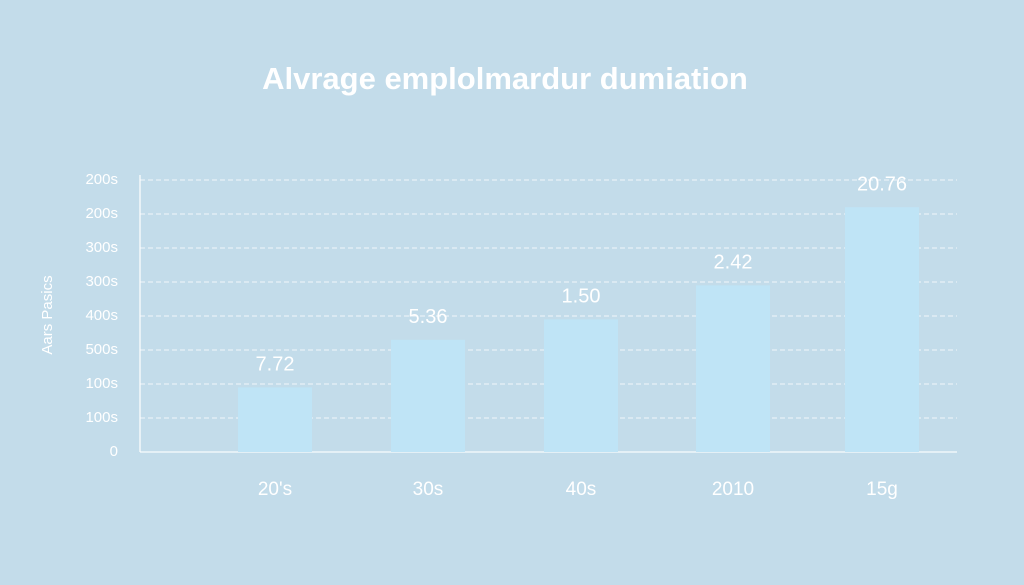  I want to click on bar-label: 1.50, so click(581, 297).